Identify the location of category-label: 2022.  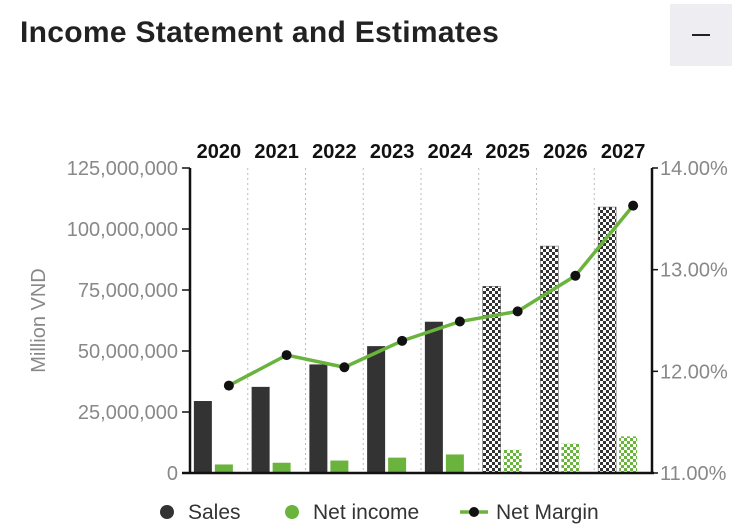
(334, 152).